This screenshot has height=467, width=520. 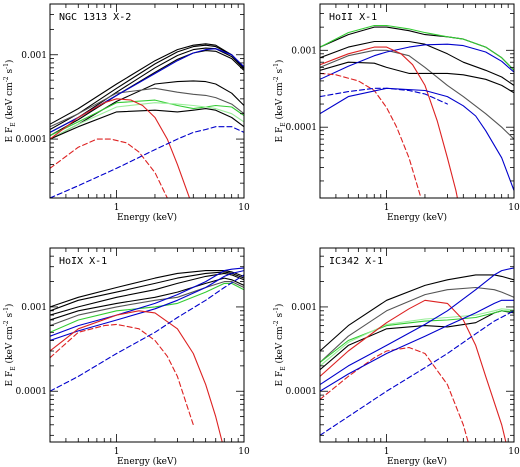 I want to click on panel-title: HoII X-1, so click(x=353, y=17).